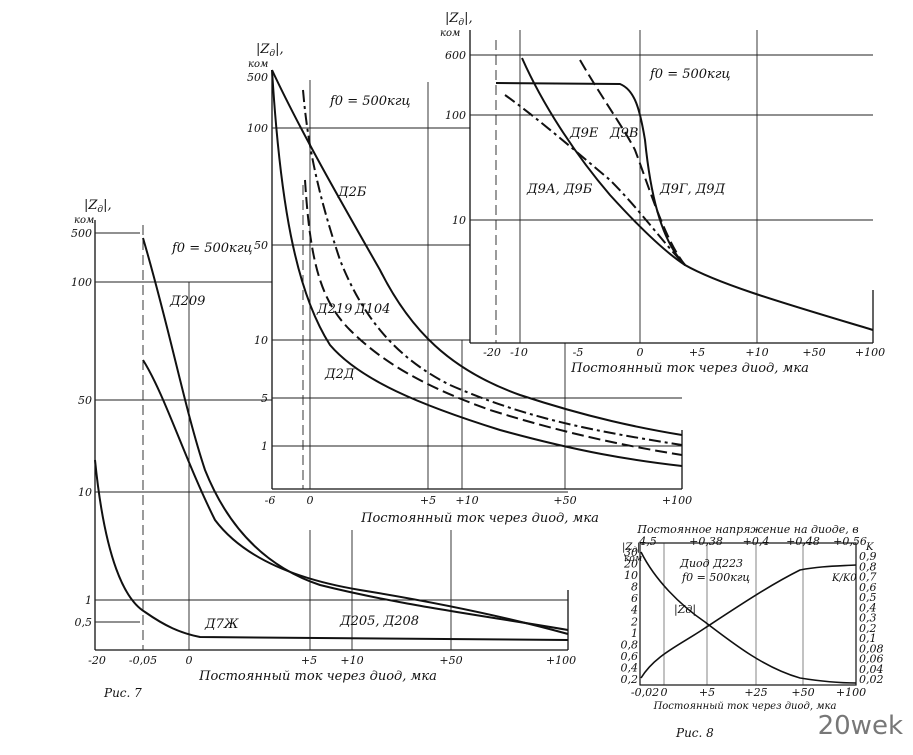 This screenshot has height=755, width=913. I want to click on d-x2tick-0: 4,5, so click(647, 541).